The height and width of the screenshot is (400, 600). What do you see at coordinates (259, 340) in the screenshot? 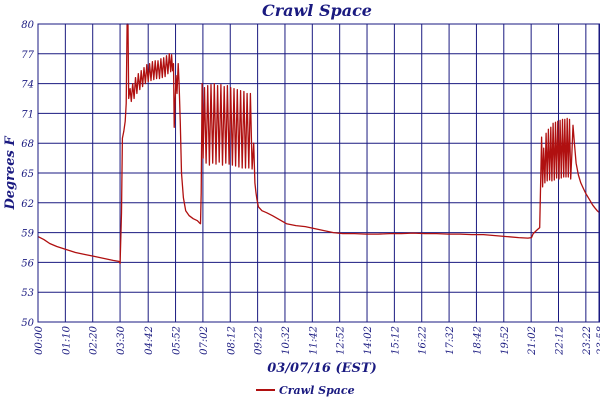
I see `x-tick-label: 09:22` at bounding box center [259, 340].